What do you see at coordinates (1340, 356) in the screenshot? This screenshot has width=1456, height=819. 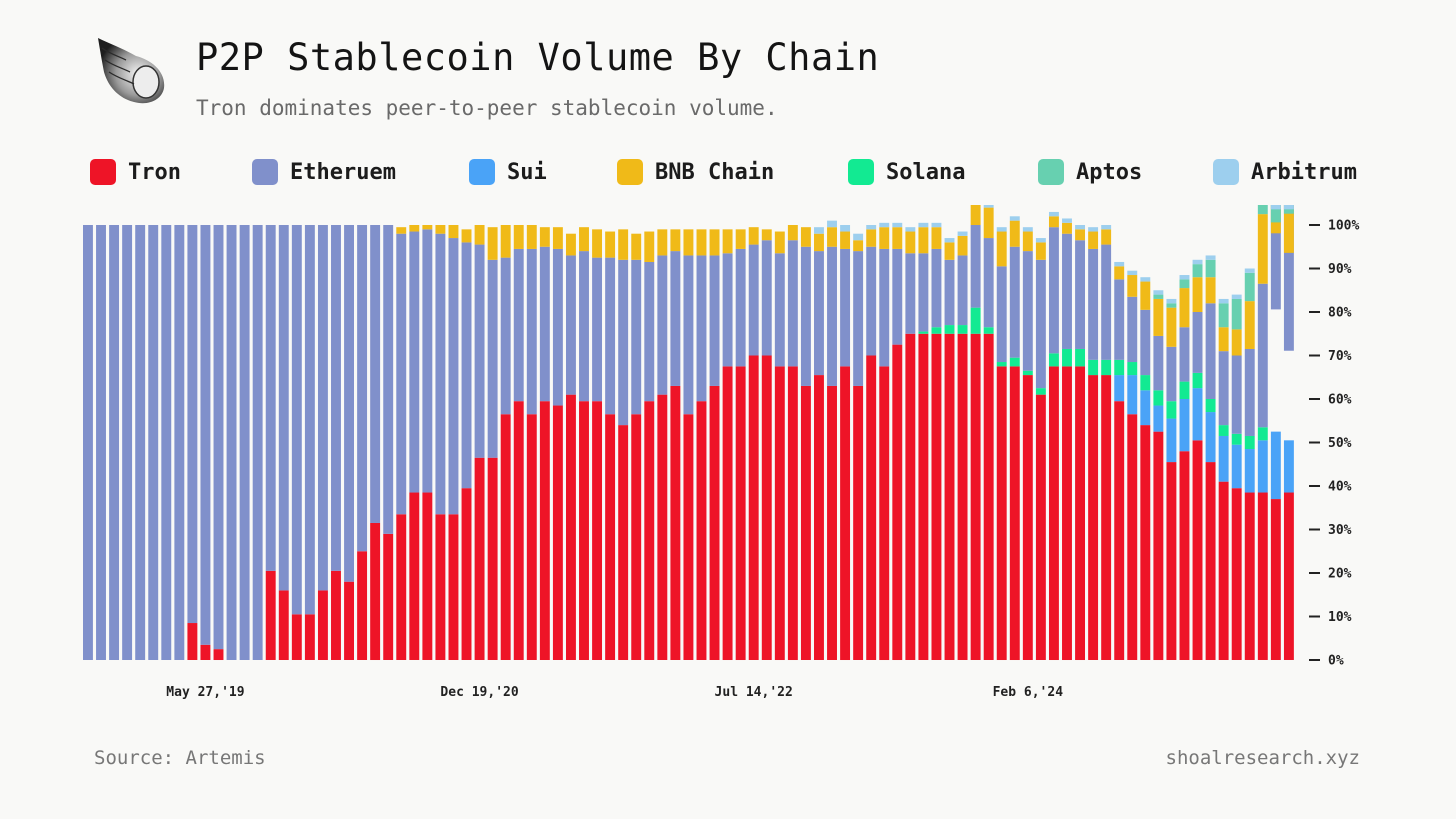 I see `y-tick-label: 70%` at bounding box center [1340, 356].